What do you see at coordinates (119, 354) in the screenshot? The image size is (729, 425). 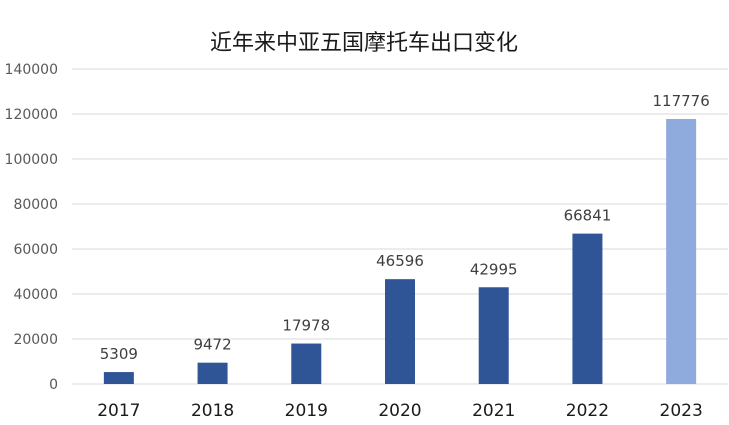 I see `data-label-2017: 5309` at bounding box center [119, 354].